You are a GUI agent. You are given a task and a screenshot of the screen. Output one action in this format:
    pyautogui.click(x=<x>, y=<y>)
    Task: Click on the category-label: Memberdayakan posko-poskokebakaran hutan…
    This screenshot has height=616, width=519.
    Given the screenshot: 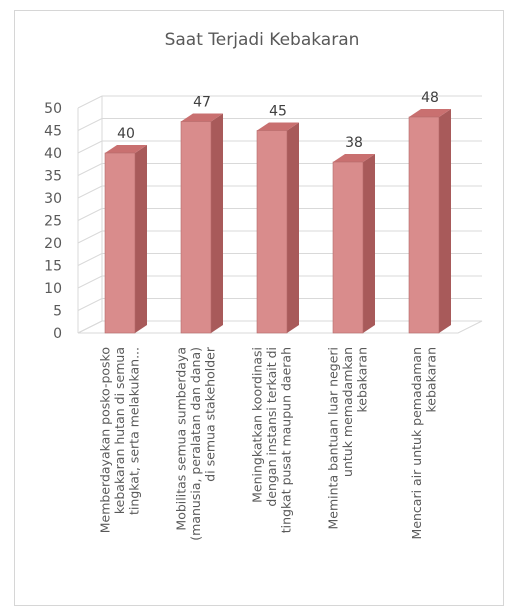 What is the action you would take?
    pyautogui.click(x=120, y=440)
    